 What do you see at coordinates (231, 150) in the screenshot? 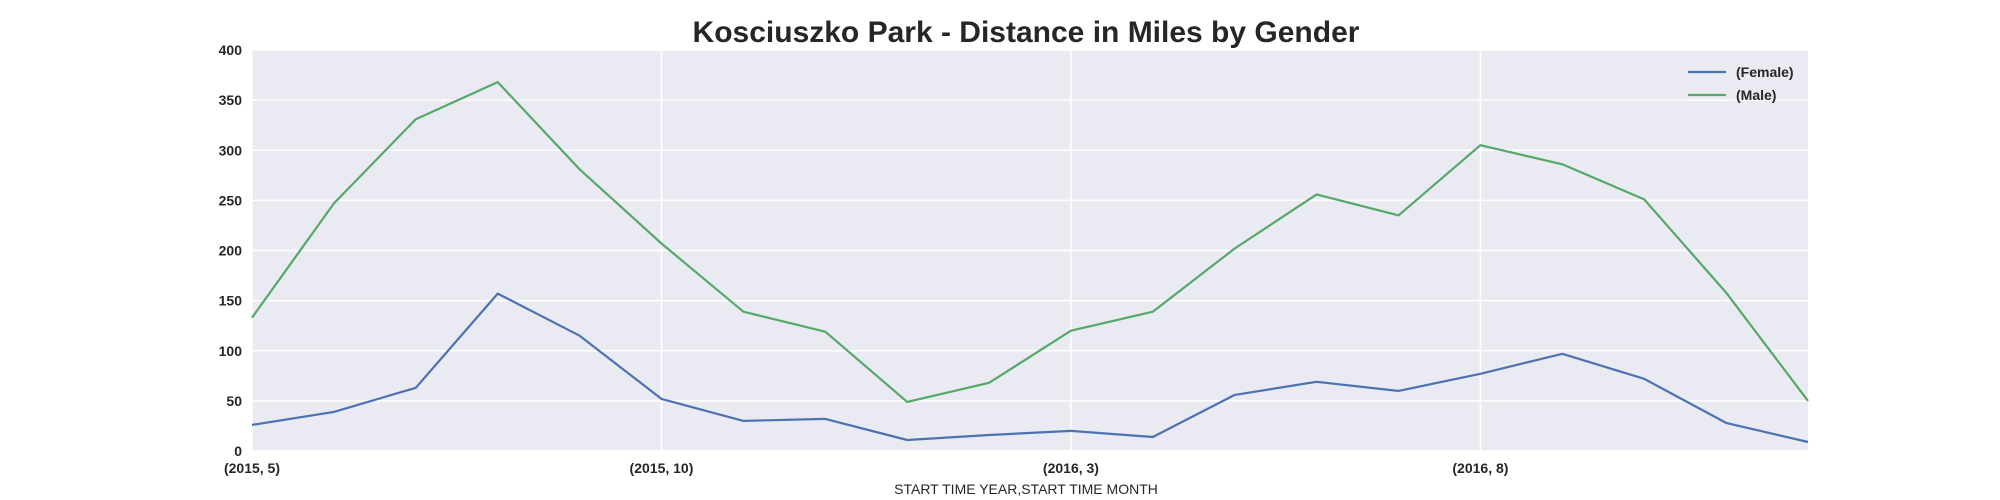
I see `y-tick-label: 300` at bounding box center [231, 150].